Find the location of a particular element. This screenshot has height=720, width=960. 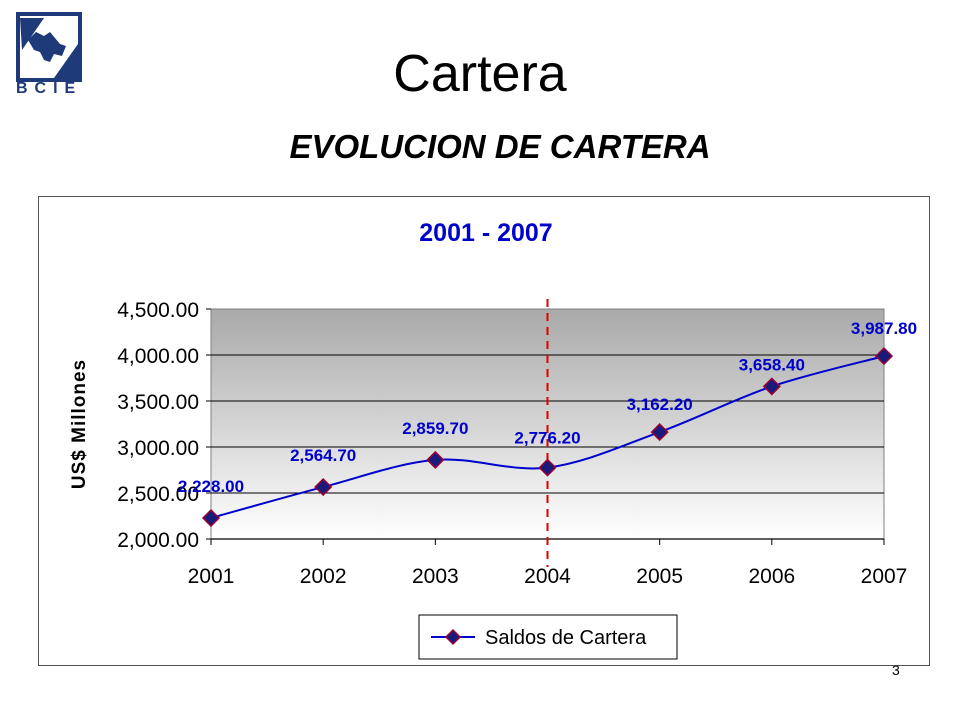

y-tick-label: 3,500.00 is located at coordinates (158, 402).